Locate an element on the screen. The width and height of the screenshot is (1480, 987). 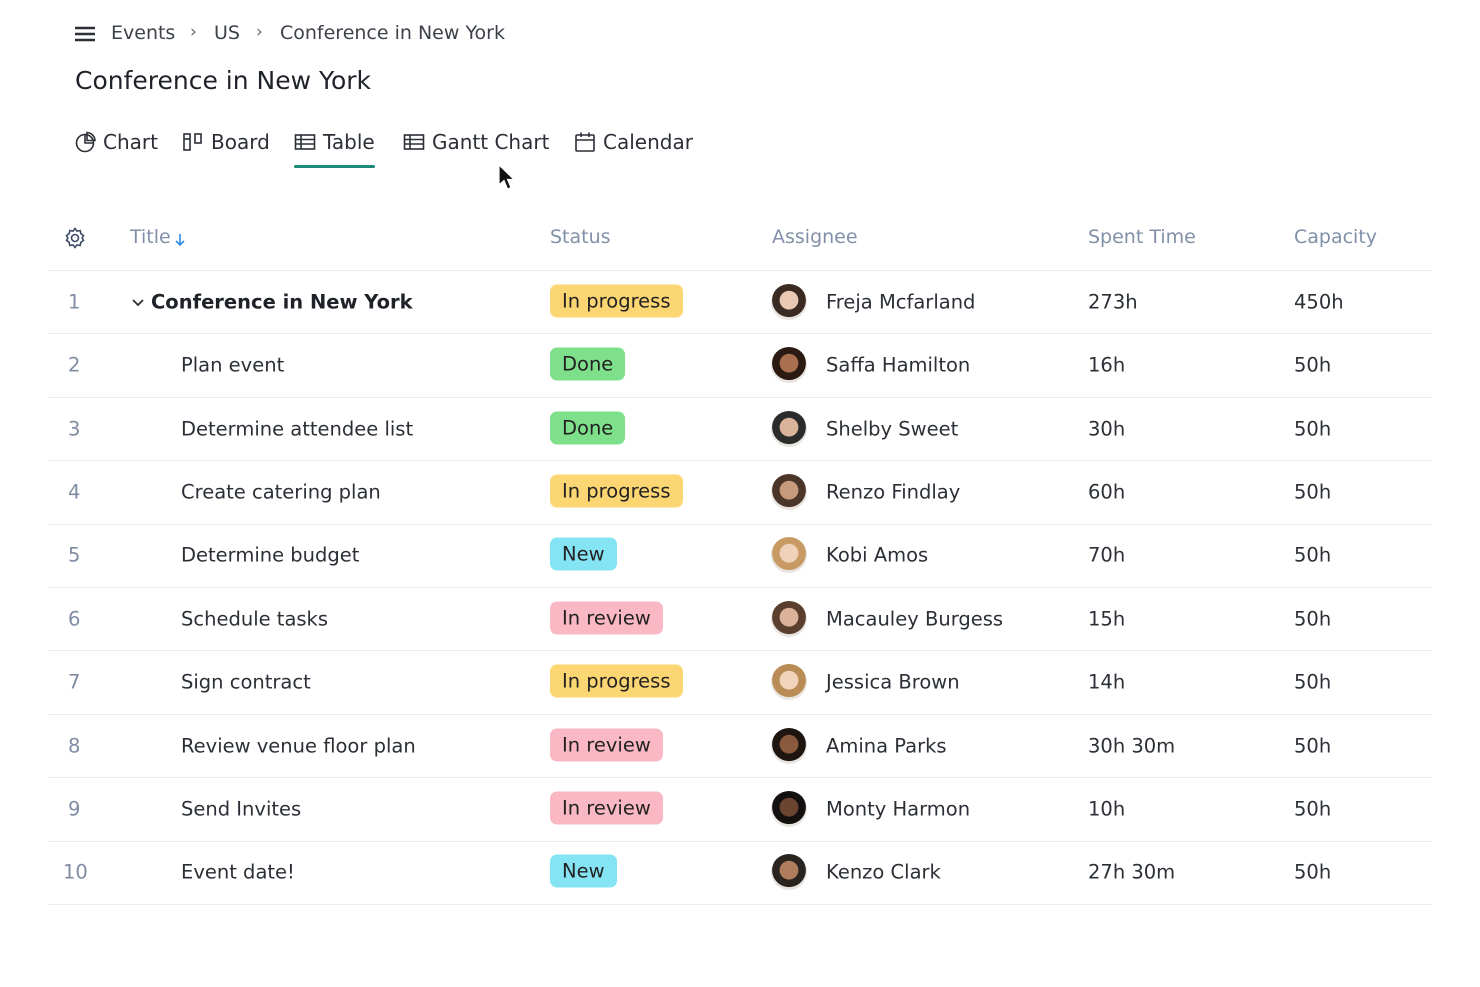
spent-time: 30h 30m is located at coordinates (1132, 745).